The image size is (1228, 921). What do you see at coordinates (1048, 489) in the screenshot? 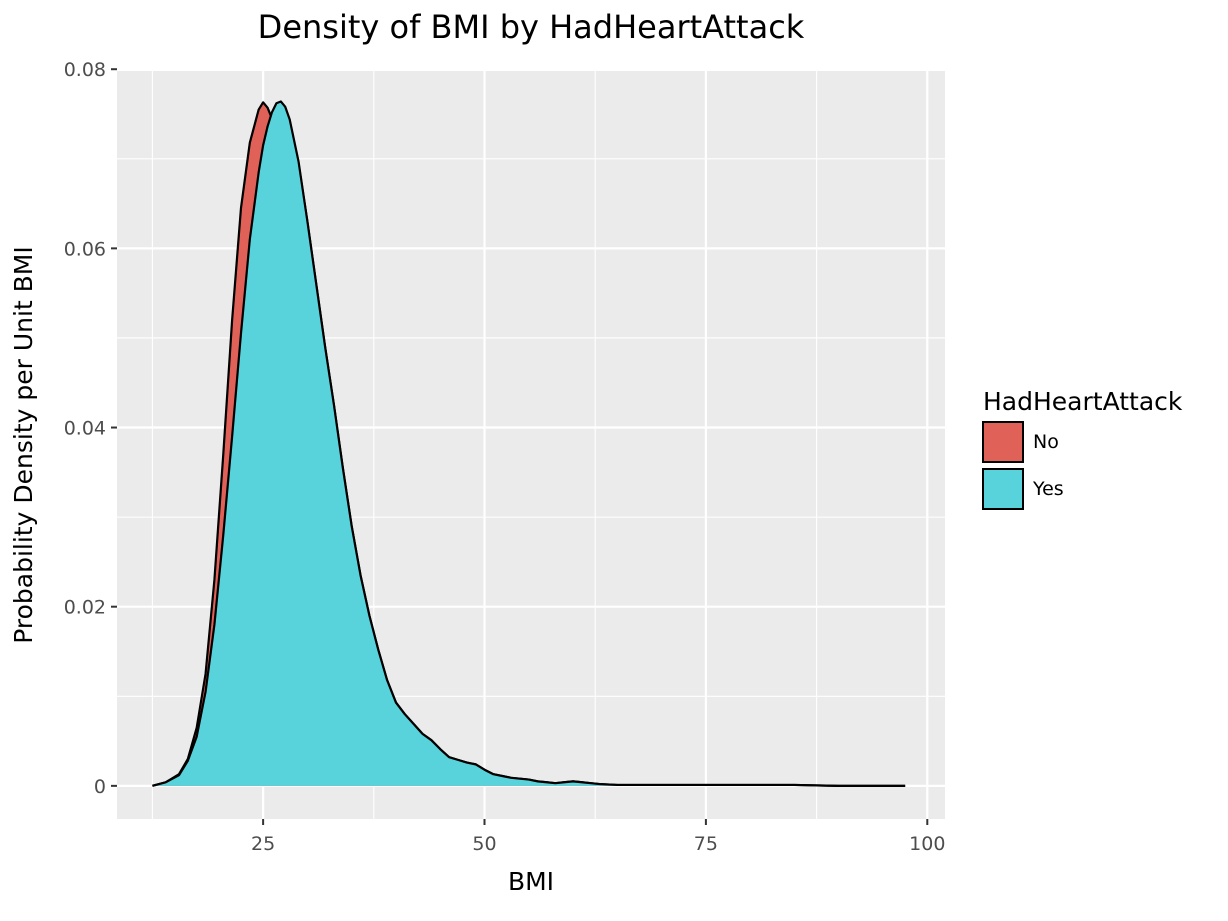
I see `legend-label-yes: Yes` at bounding box center [1048, 489].